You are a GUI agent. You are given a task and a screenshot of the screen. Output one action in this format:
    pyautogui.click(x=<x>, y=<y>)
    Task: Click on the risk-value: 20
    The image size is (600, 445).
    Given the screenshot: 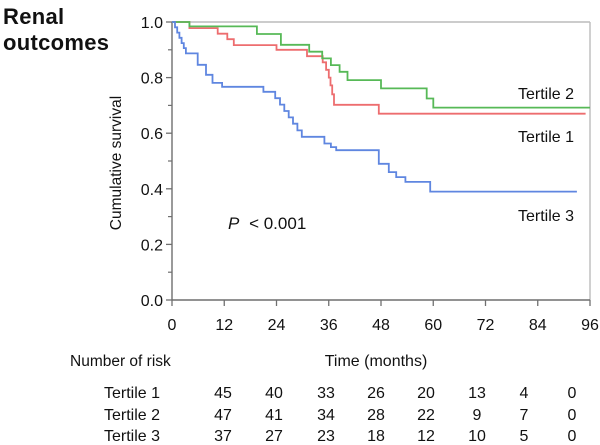 What is the action you would take?
    pyautogui.click(x=426, y=393)
    